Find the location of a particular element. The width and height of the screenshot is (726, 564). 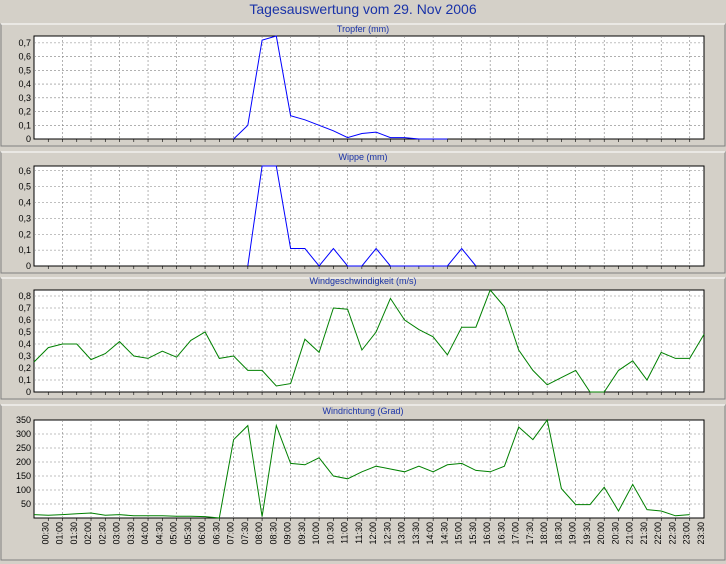

y-tick-label: 350 is located at coordinates (23, 420).